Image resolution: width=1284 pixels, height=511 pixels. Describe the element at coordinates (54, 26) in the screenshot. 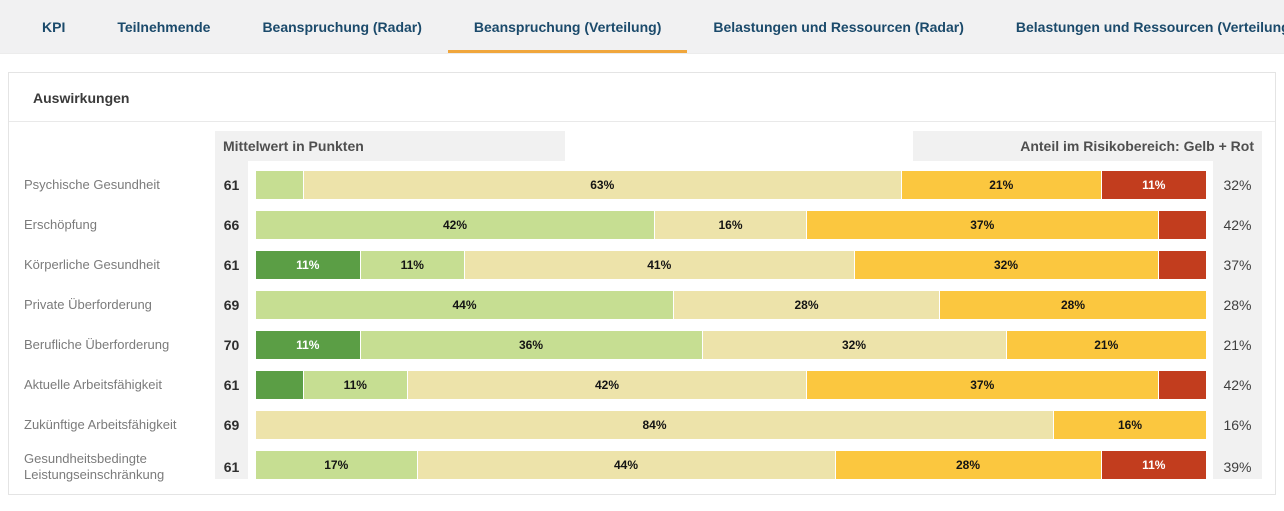

I see `tab-kpi: KPI` at that location.